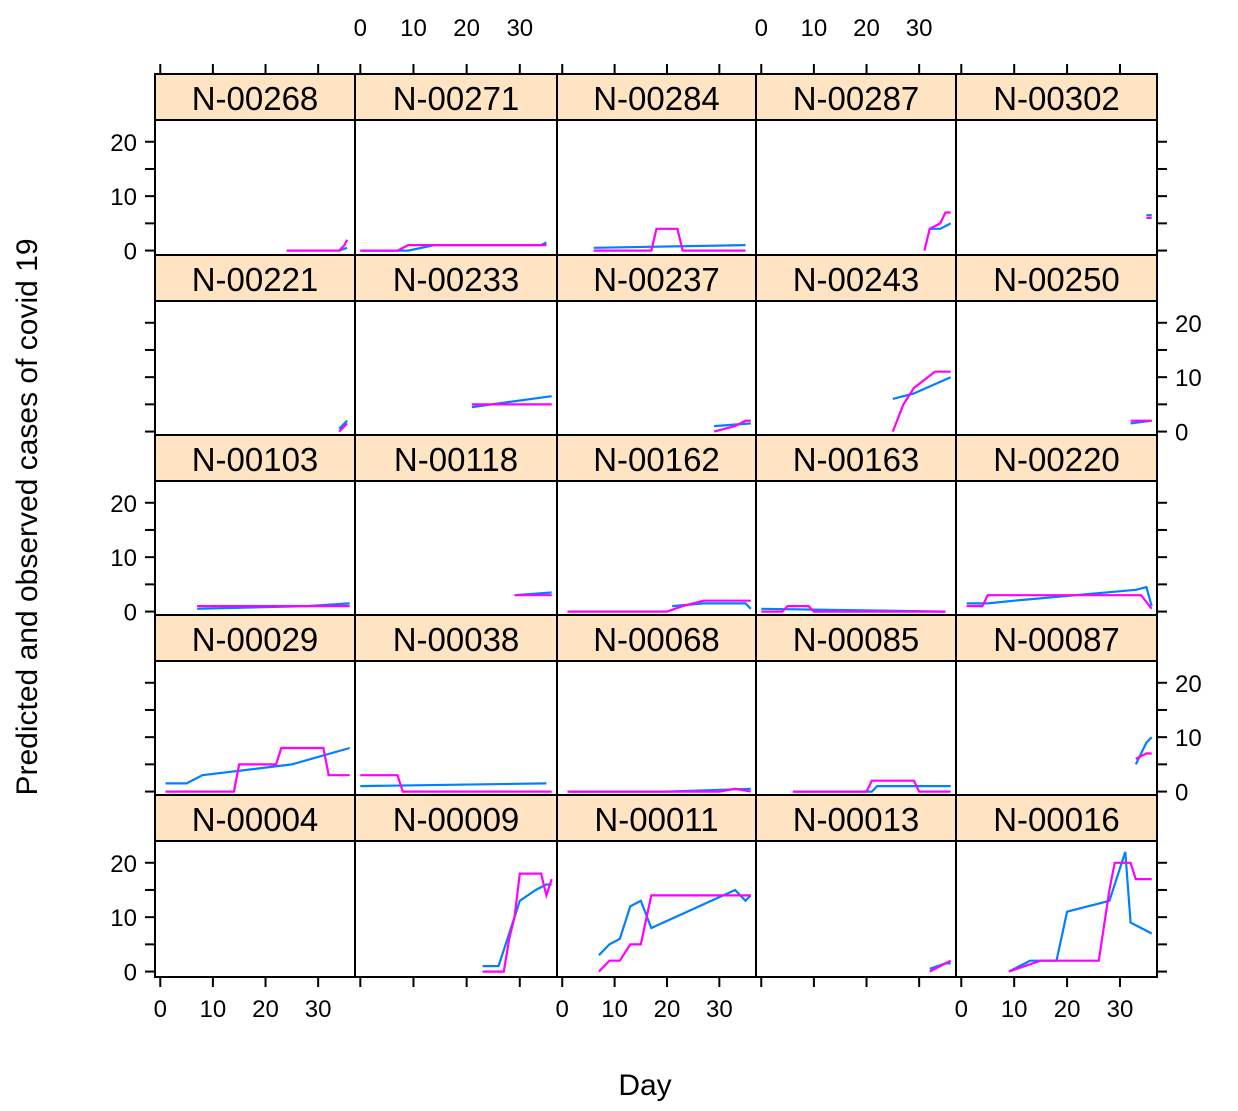 This screenshot has height=1111, width=1238. I want to click on strip-label: N-00162, so click(656, 459).